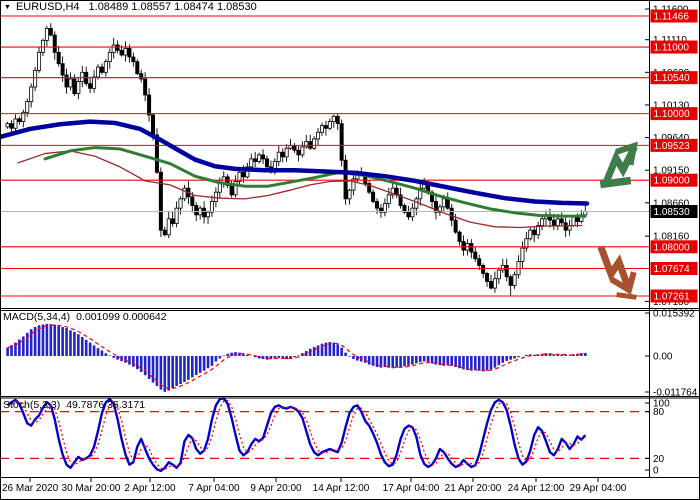  Describe the element at coordinates (672, 146) in the screenshot. I see `price-level-badge-label: 1.09523` at that location.